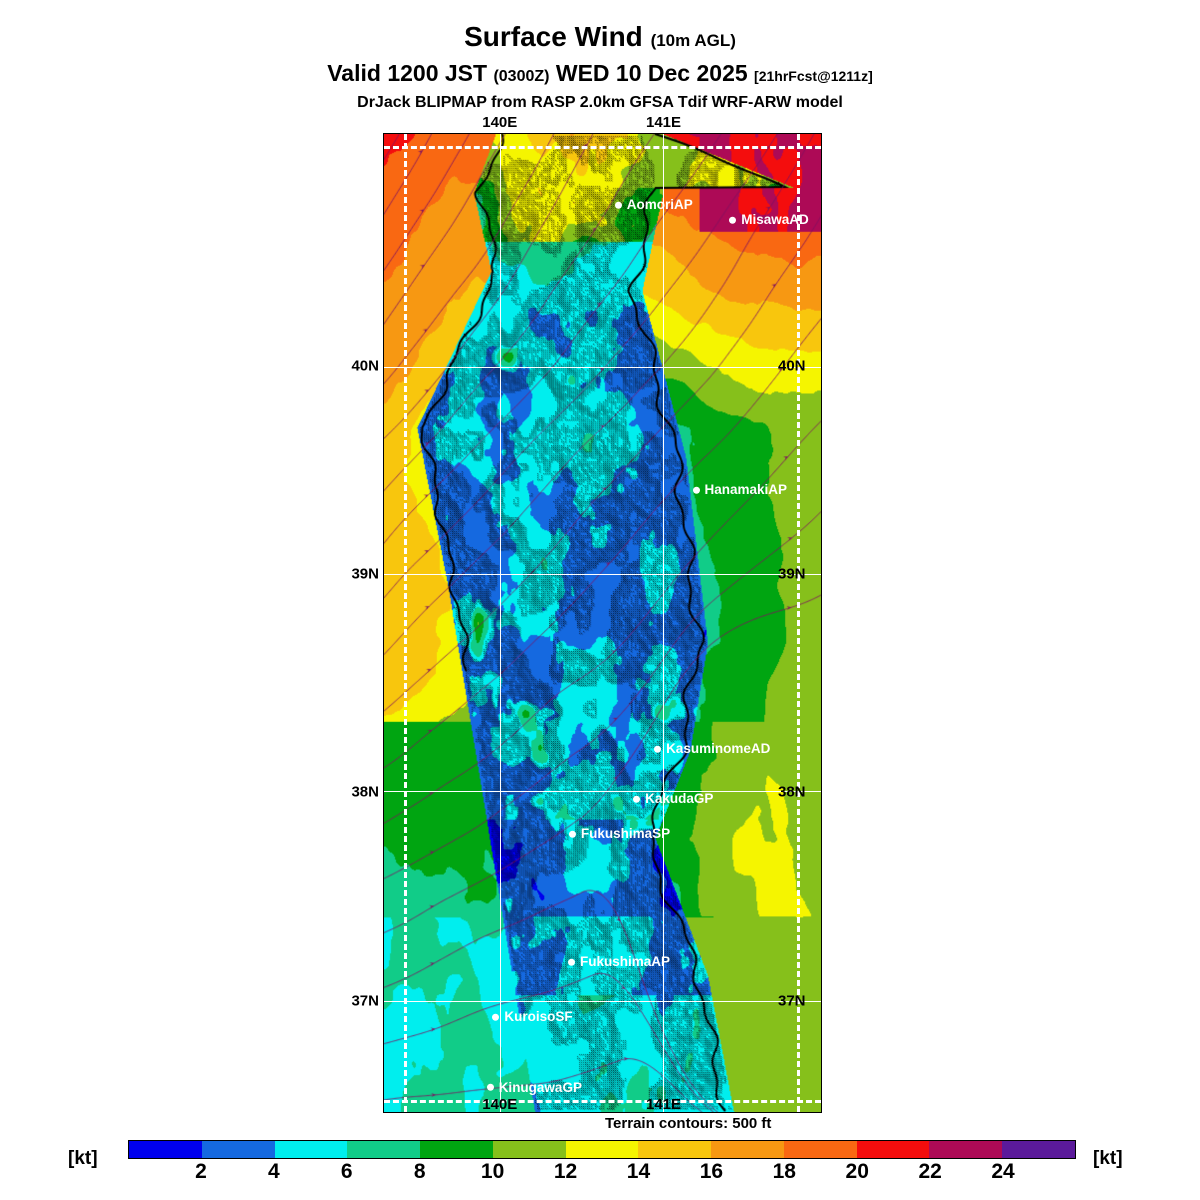 This screenshot has height=1200, width=1200. Describe the element at coordinates (792, 574) in the screenshot. I see `lat-tick-right-39N: 39N` at that location.